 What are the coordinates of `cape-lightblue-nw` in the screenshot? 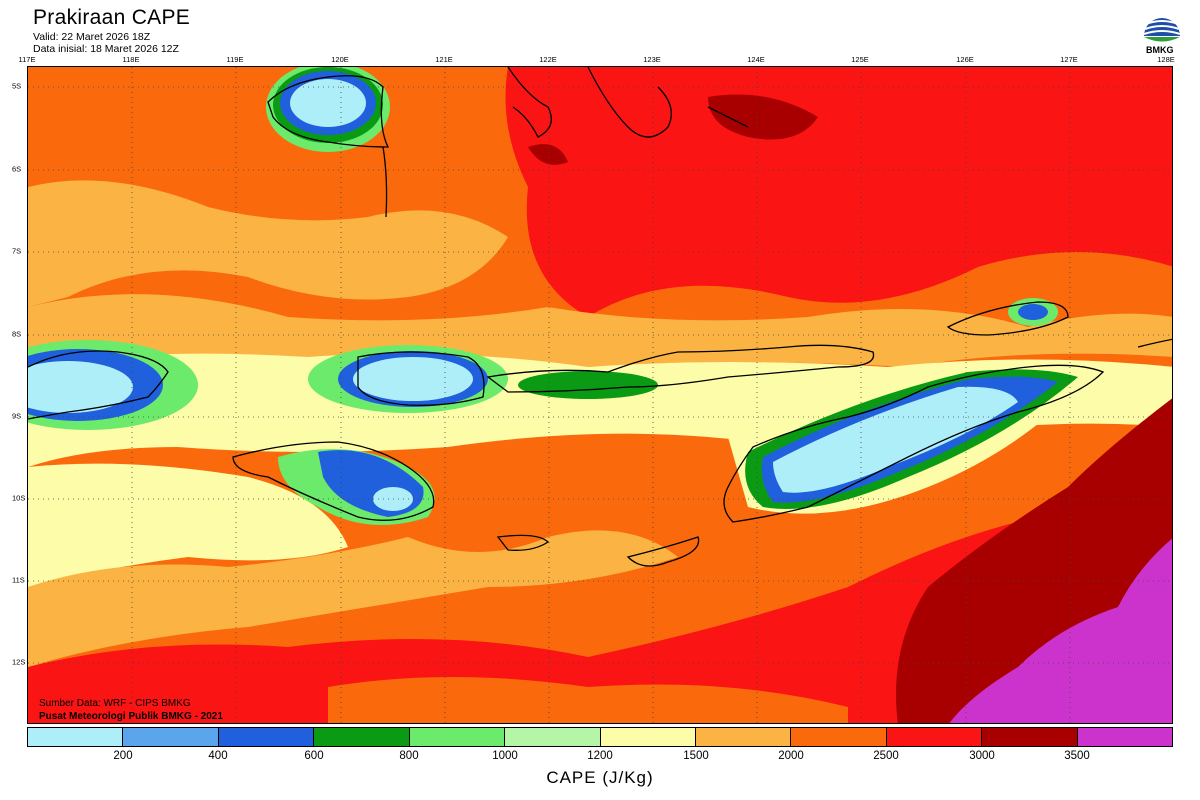 It's located at (328, 103).